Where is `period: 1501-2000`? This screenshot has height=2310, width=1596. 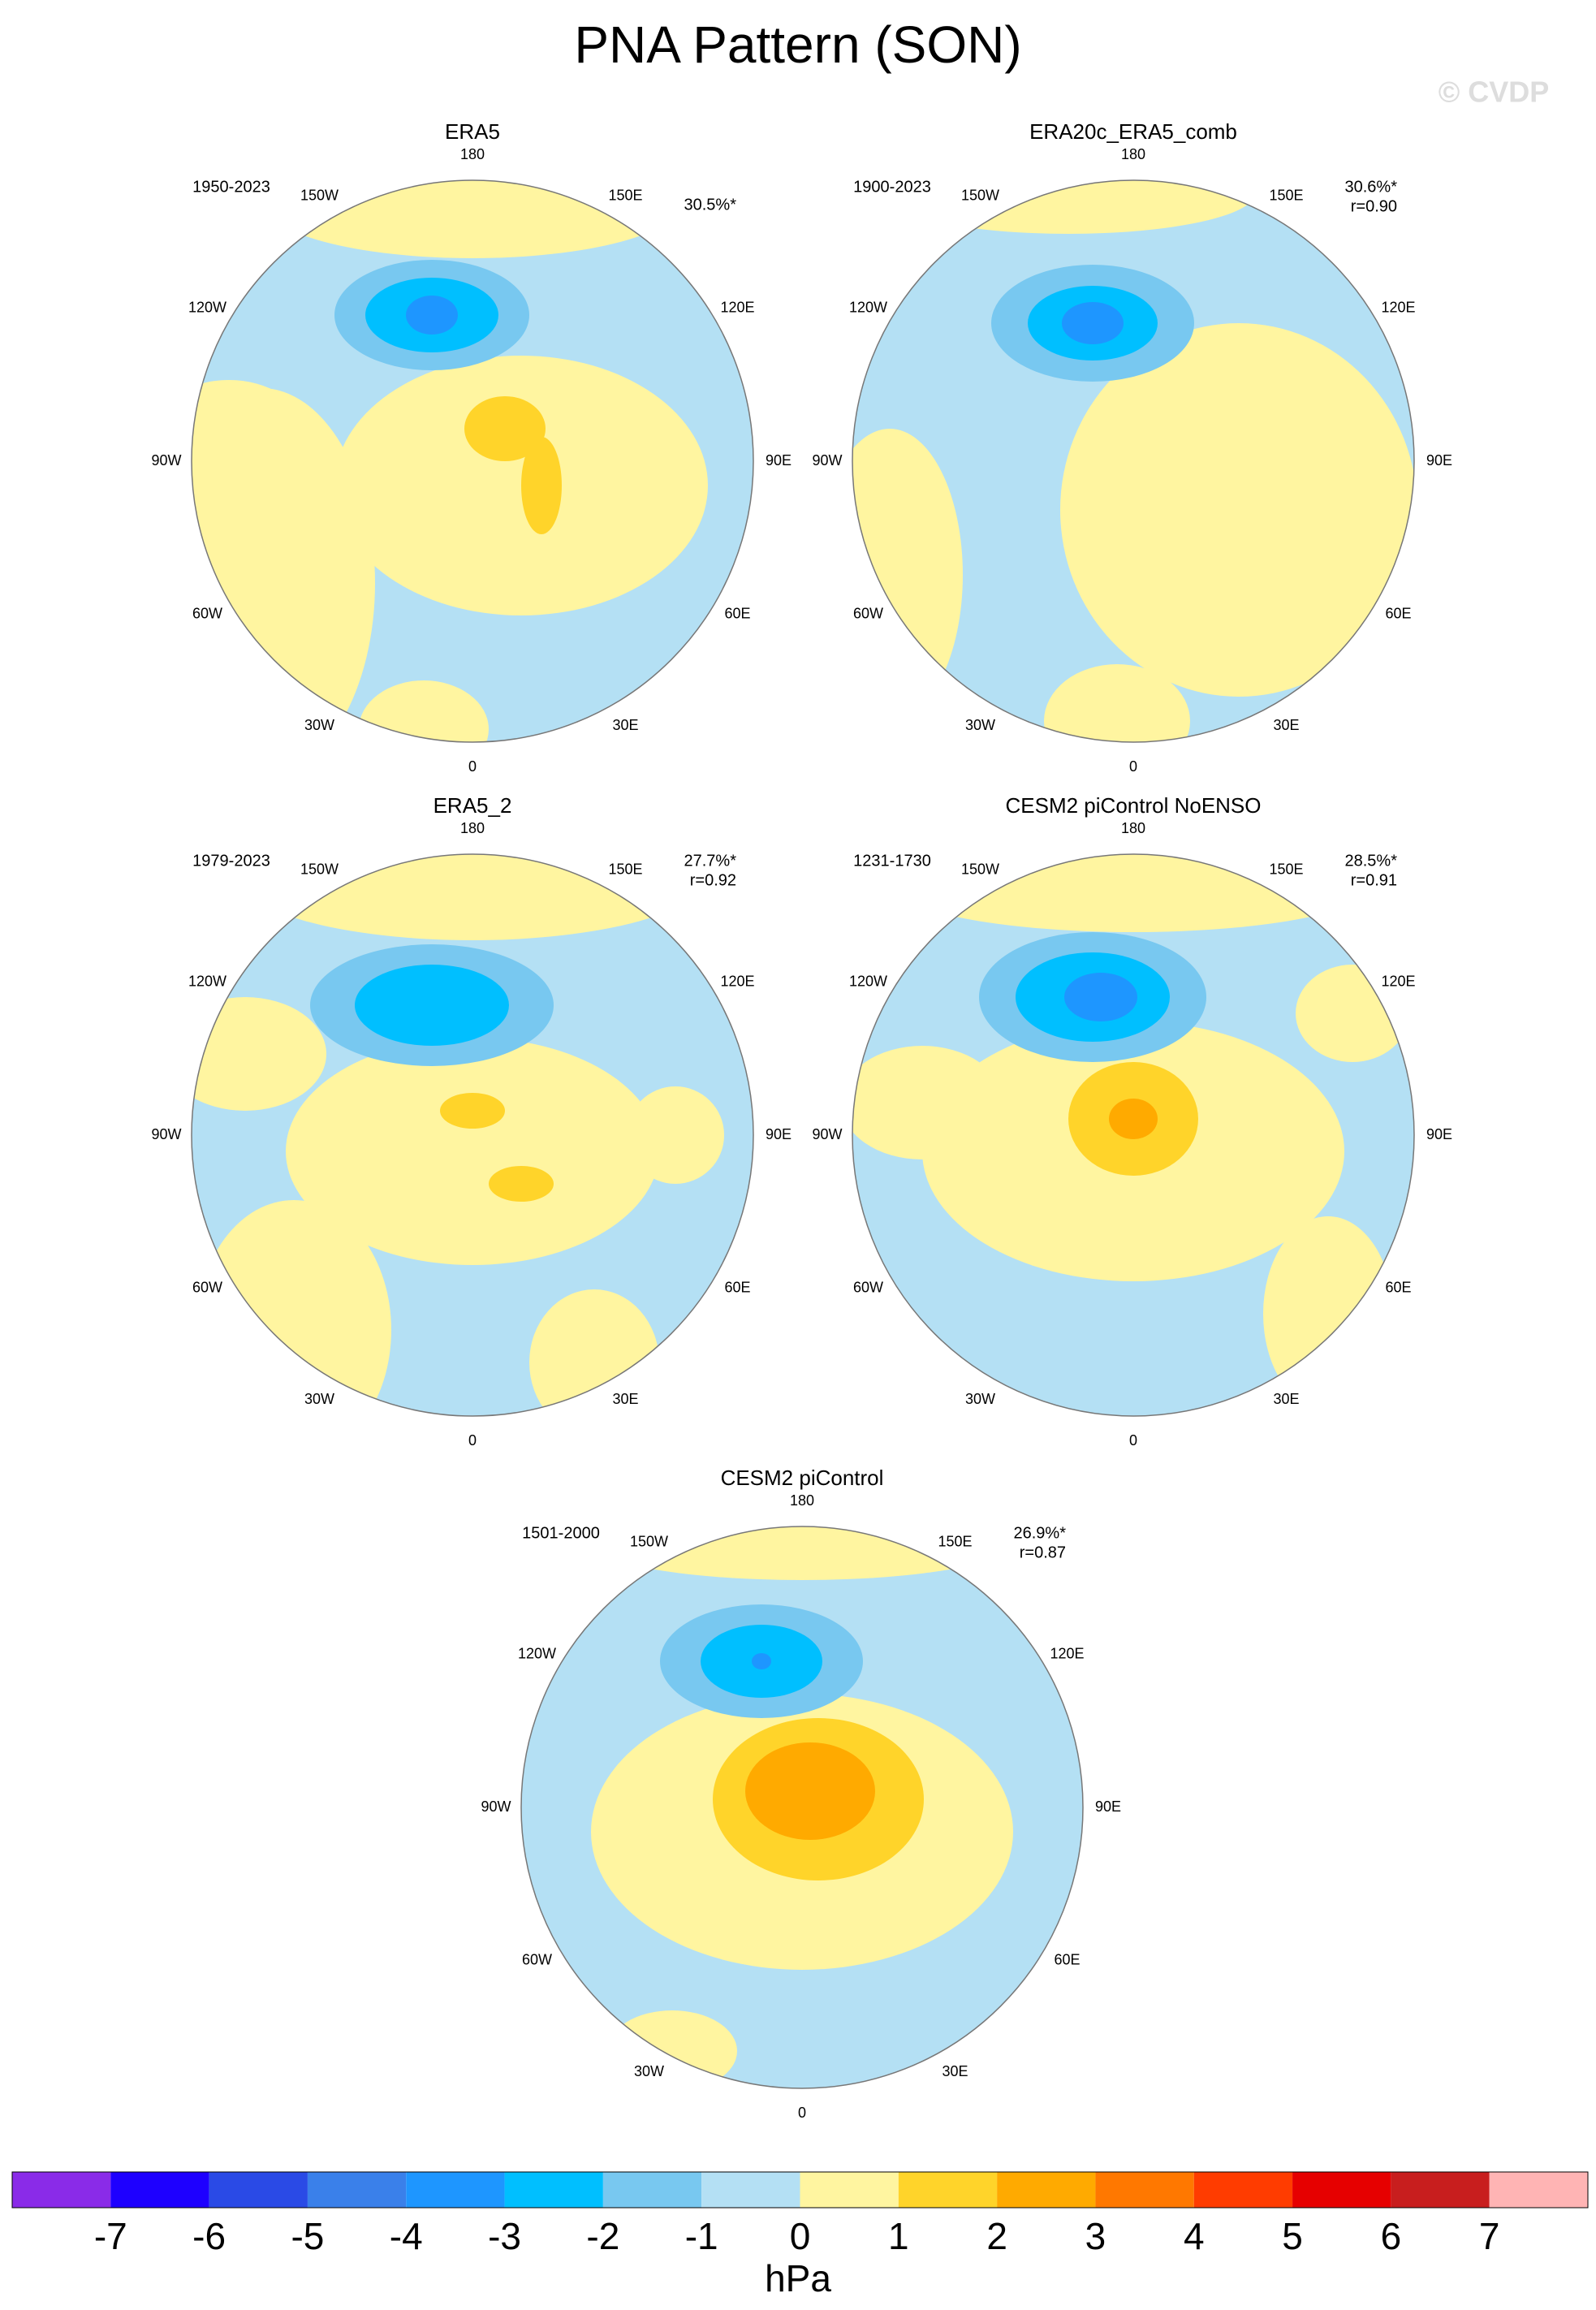
period: 1501-2000 is located at coordinates (561, 1533).